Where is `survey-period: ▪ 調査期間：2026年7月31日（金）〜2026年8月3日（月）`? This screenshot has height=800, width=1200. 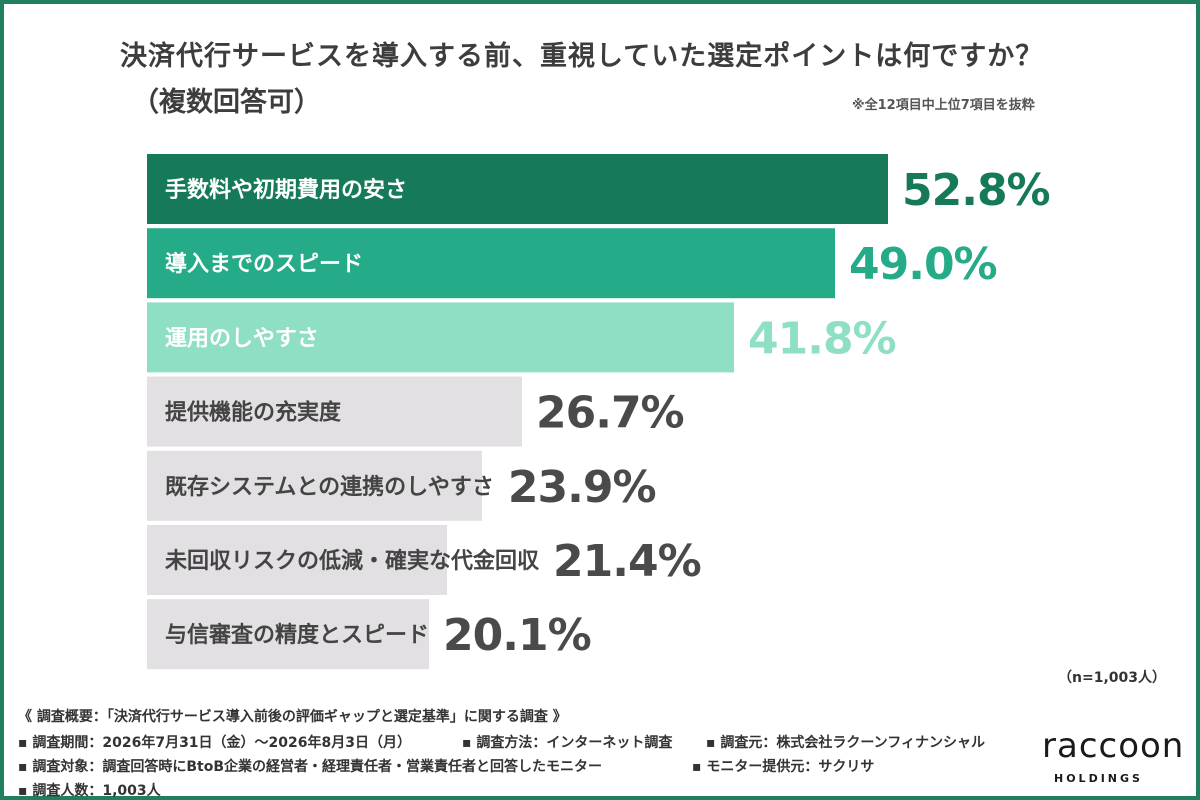
survey-period: ▪ 調査期間：2026年7月31日（金）〜2026年8月3日（月） is located at coordinates (214, 743).